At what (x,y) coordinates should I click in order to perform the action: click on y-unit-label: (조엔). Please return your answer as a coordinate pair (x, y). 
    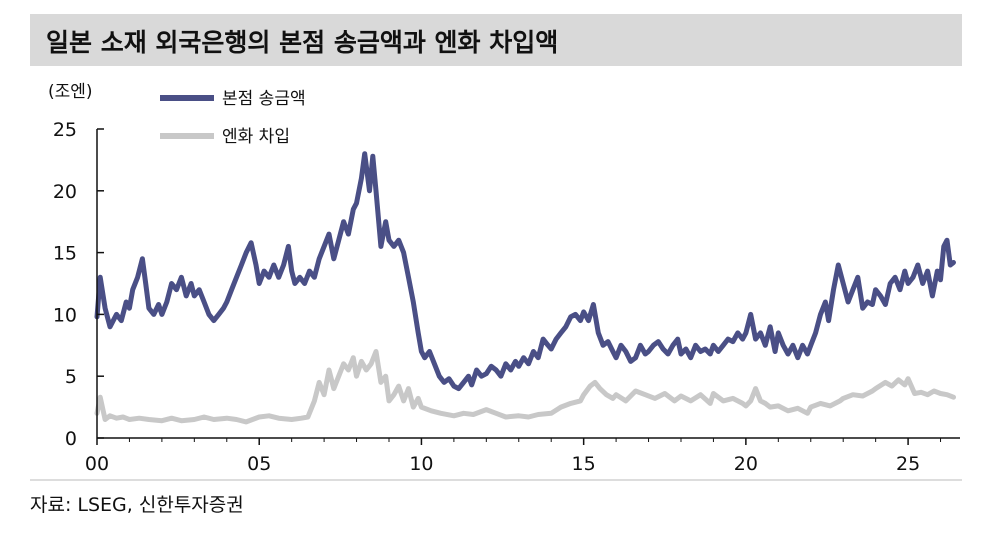
    Looking at the image, I should click on (70, 92).